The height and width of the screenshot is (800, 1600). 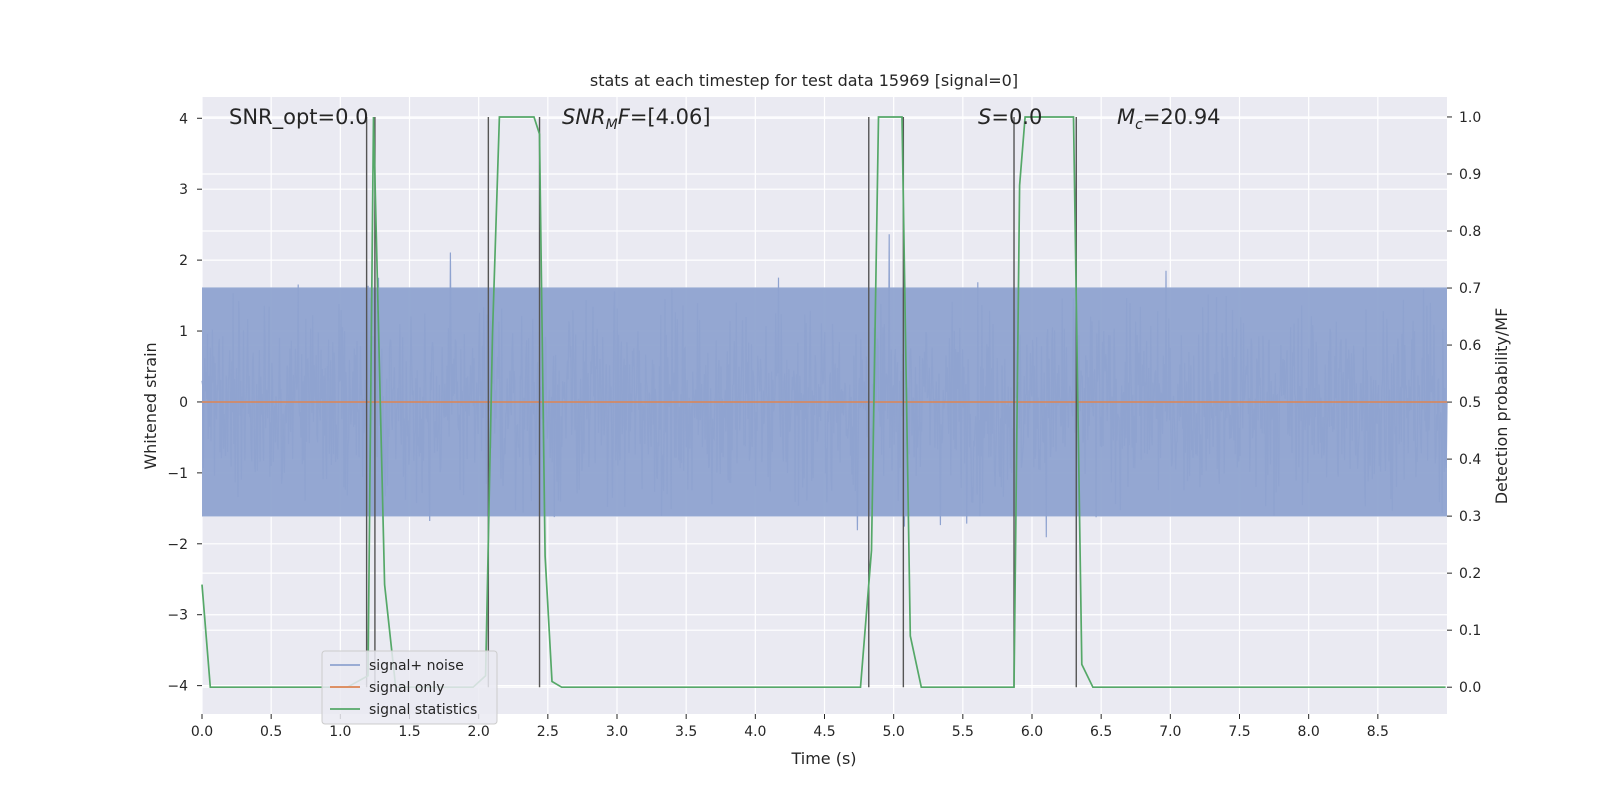 I want to click on legend-label: signal statistics, so click(x=423, y=710).